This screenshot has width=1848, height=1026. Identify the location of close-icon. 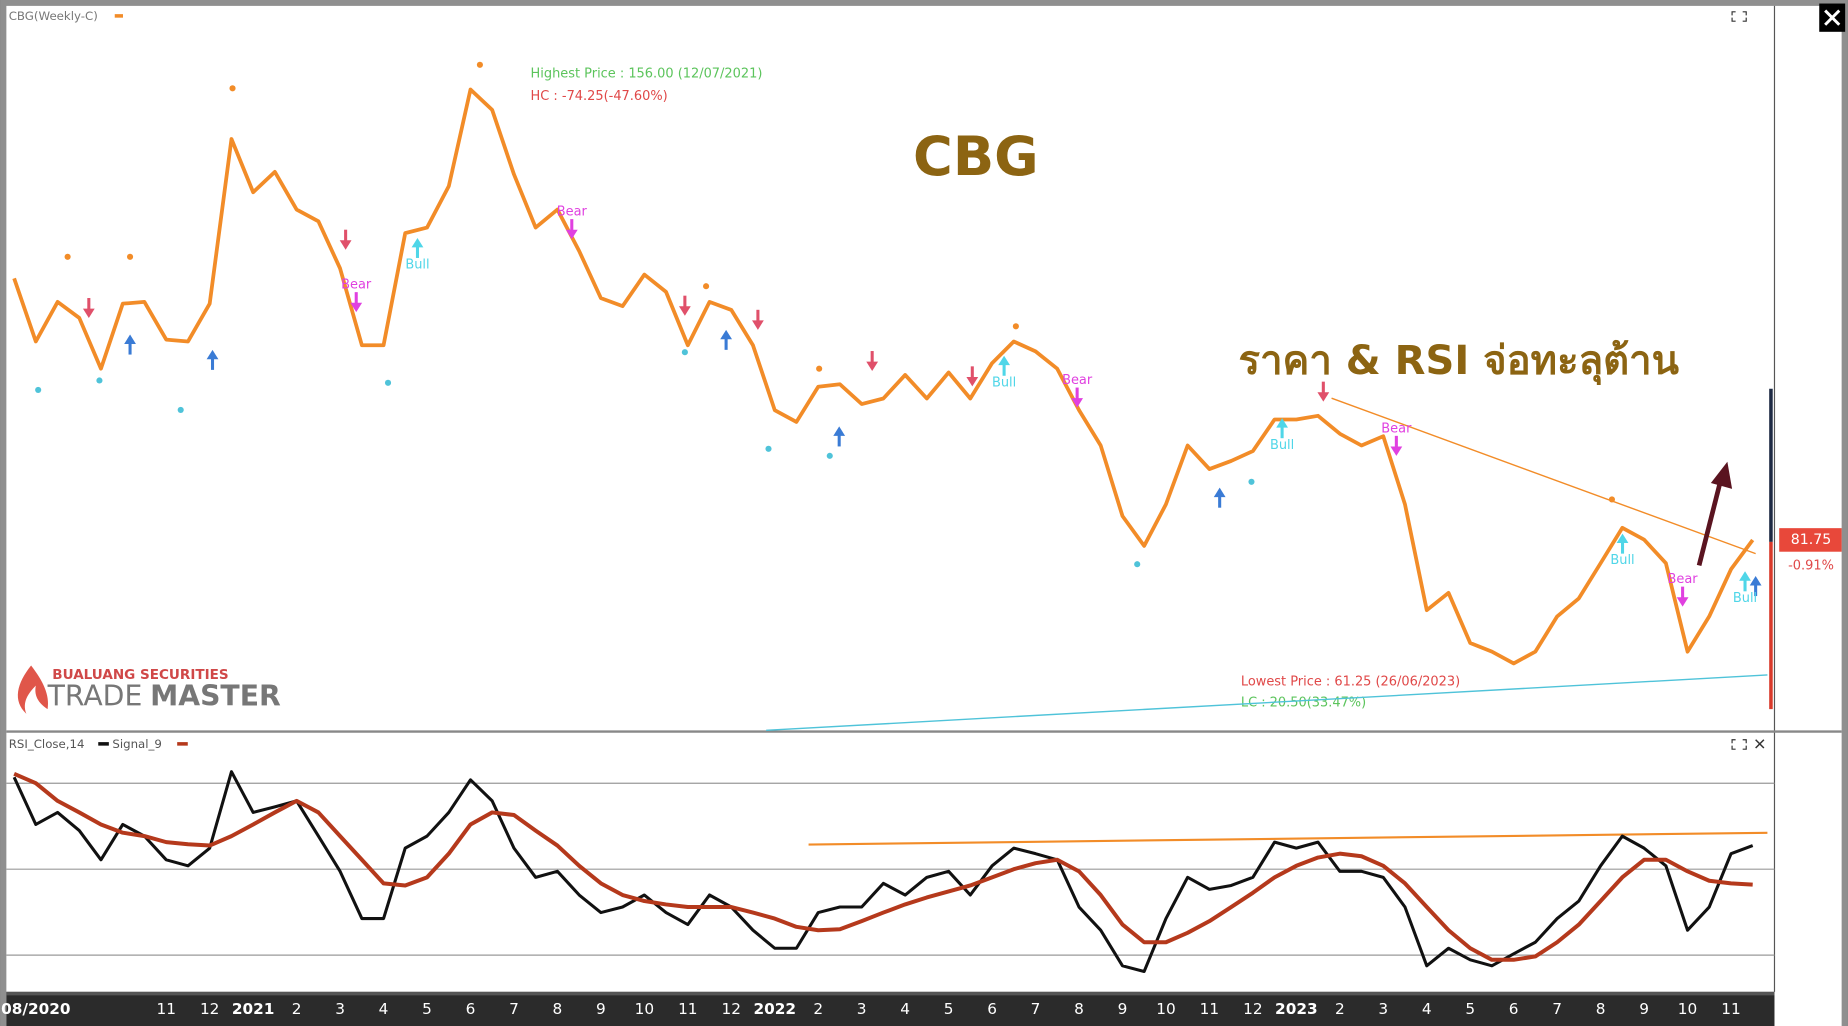
(1832, 17).